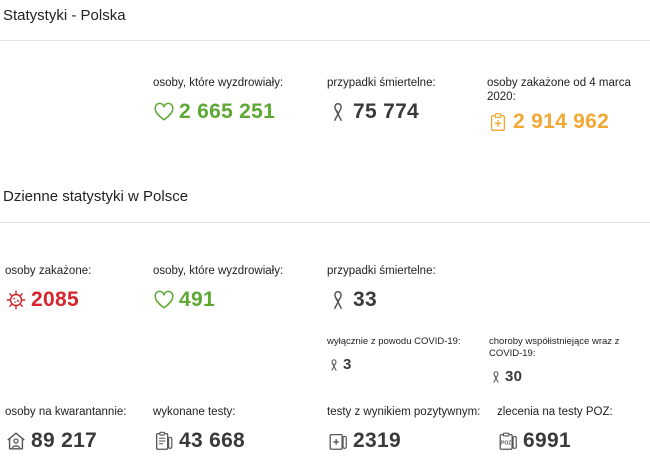 The height and width of the screenshot is (468, 650). I want to click on stat-total-deaths: przypadki śmiertelne: 75 774, so click(381, 100).